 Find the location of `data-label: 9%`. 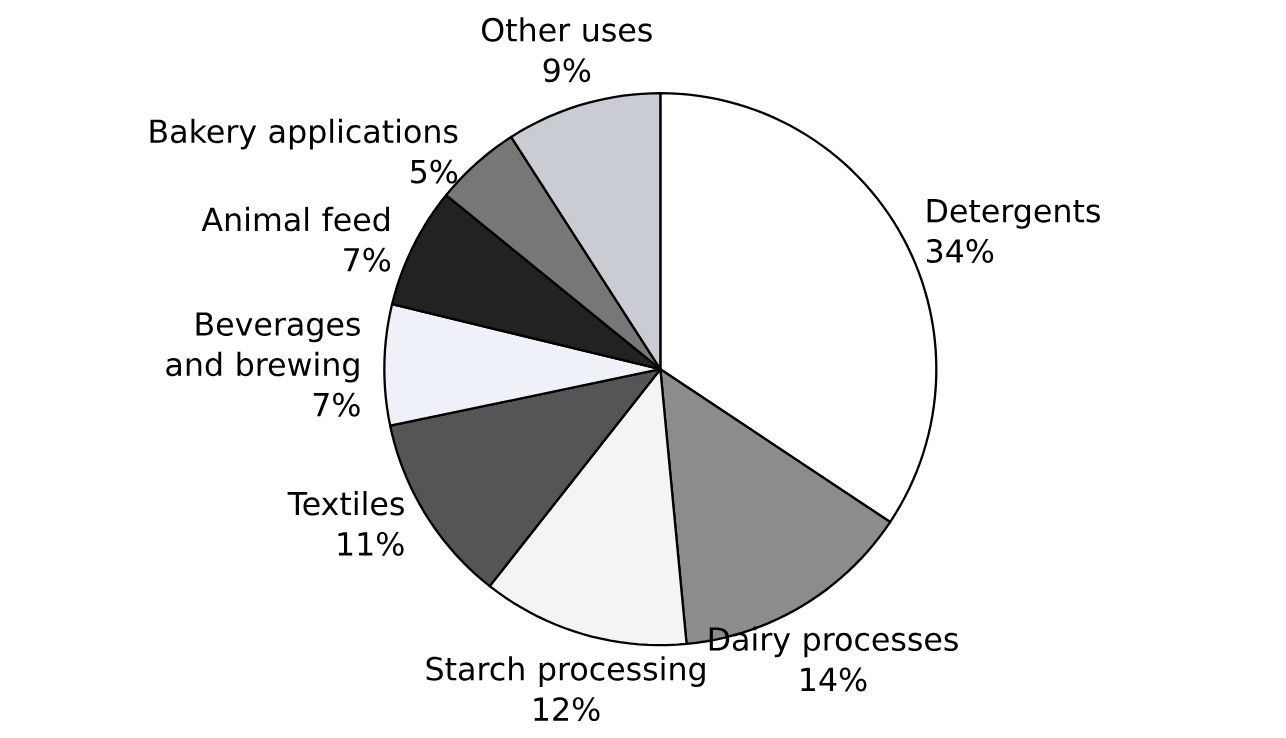

data-label: 9% is located at coordinates (567, 70).